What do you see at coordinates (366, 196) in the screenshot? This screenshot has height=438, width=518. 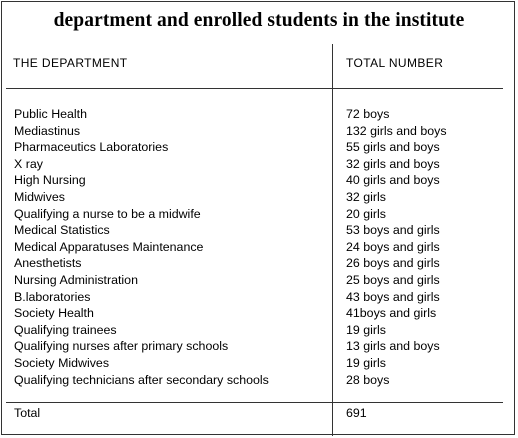 I see `total-cell: 32 girls` at bounding box center [366, 196].